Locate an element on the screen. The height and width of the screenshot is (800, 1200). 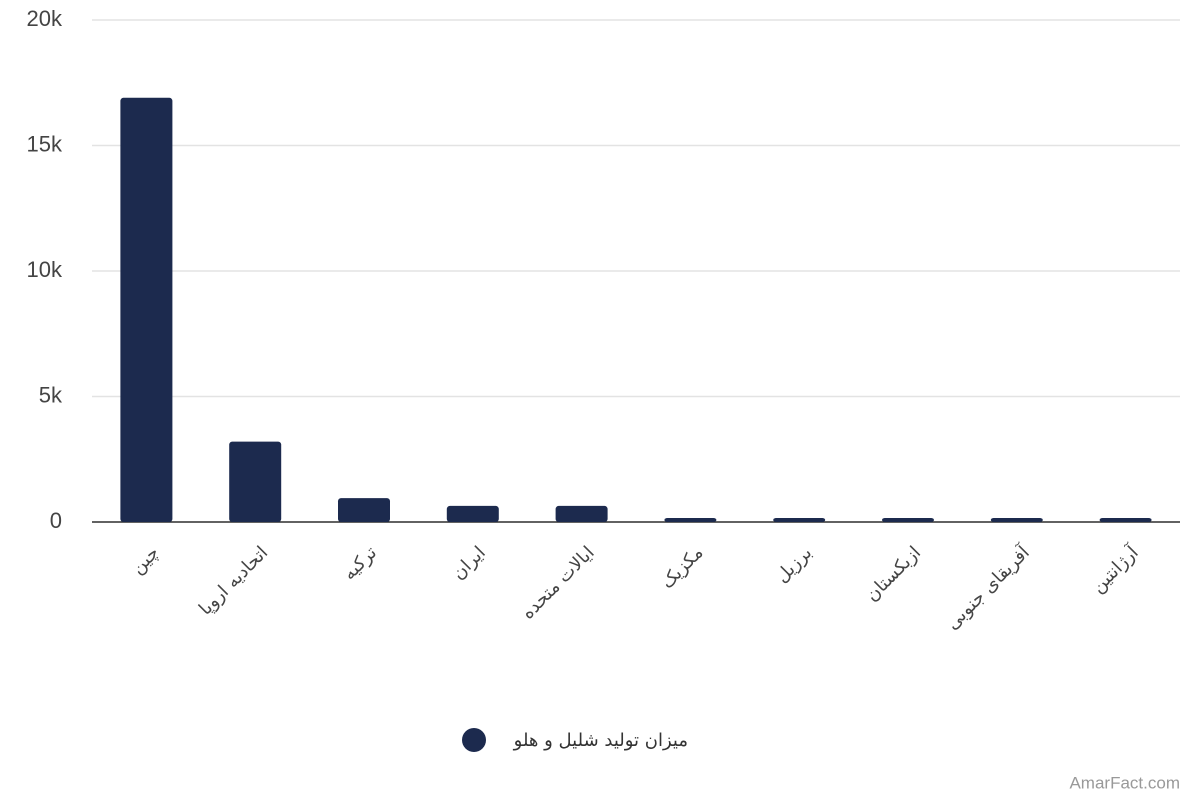
x-tick-label: آفریقای جنوبی is located at coordinates (988, 587).